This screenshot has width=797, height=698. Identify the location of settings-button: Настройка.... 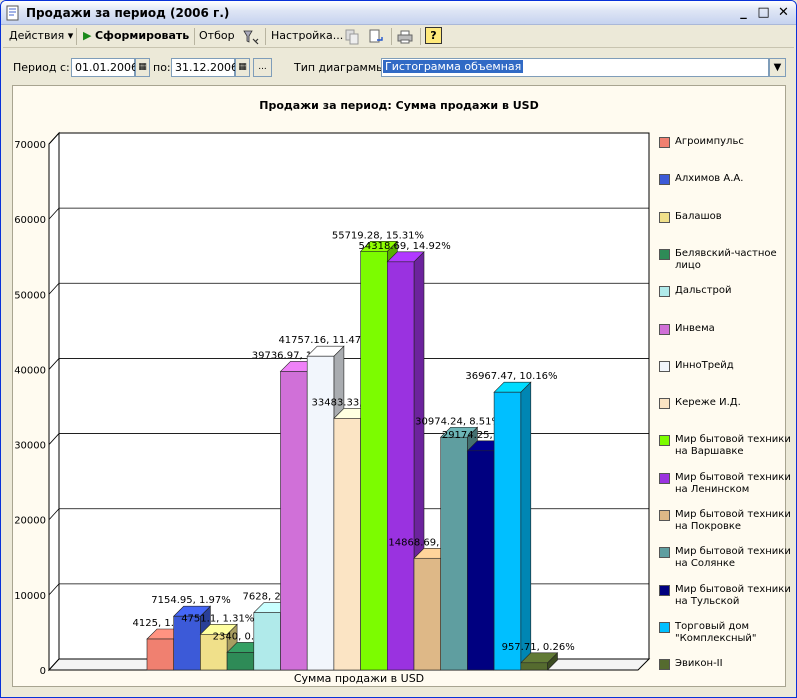
(307, 35).